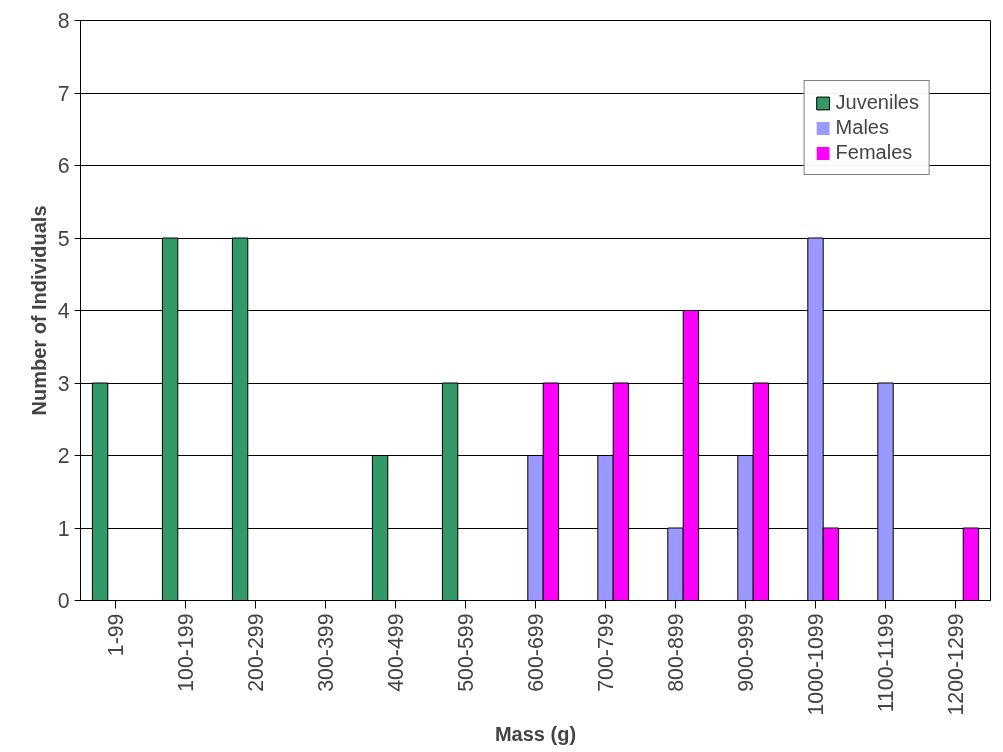 The image size is (1003, 752). Describe the element at coordinates (862, 127) in the screenshot. I see `legend-label: Males` at that location.